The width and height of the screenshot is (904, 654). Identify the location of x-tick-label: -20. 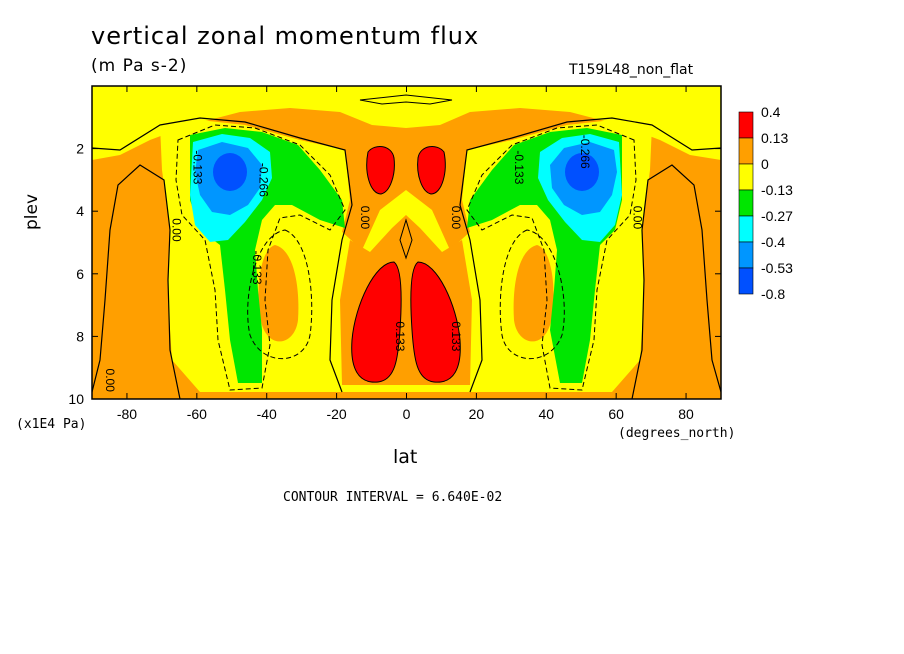
(336, 414).